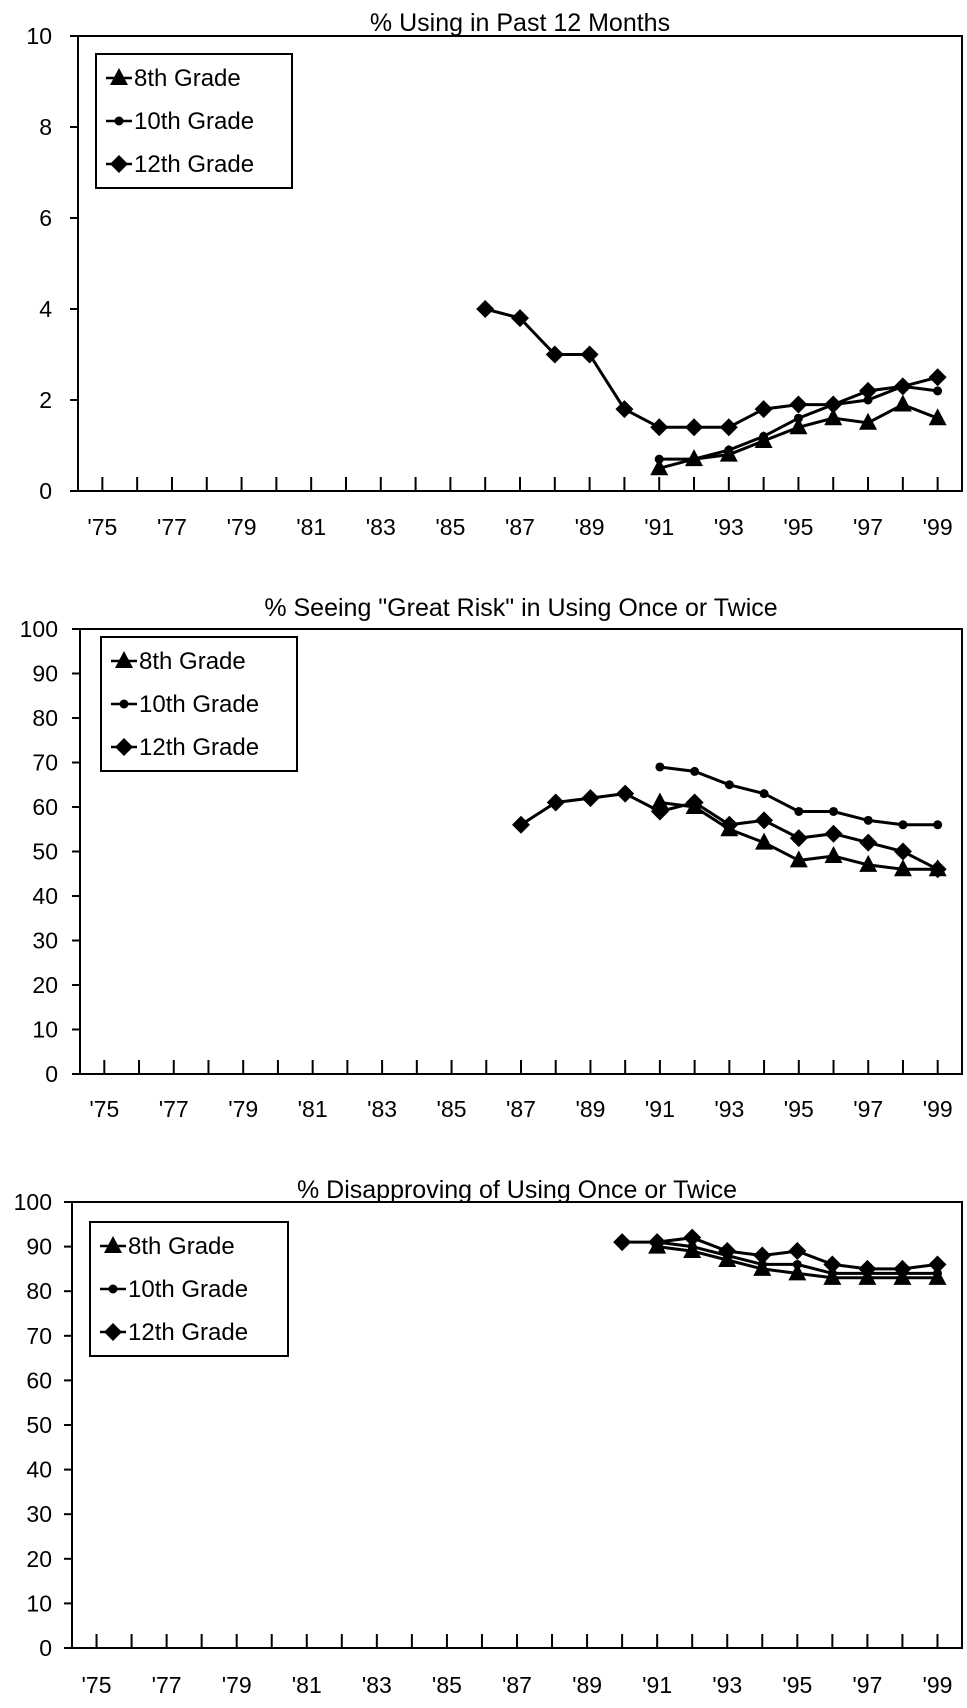 The image size is (967, 1708). Describe the element at coordinates (181, 1246) in the screenshot. I see `legend-label: 8th Grade` at that location.